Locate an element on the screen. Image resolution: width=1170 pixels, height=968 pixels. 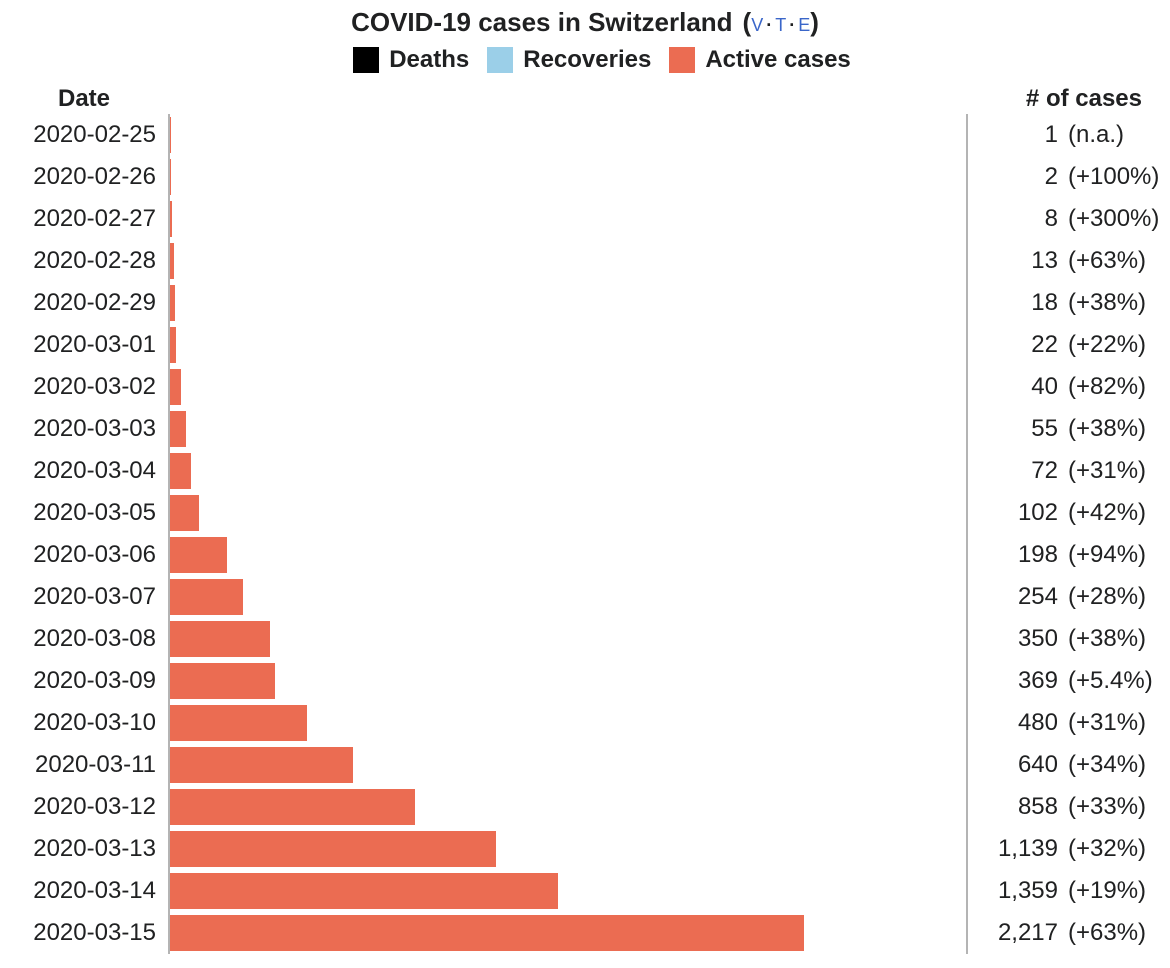
date-label: 2020-03-15 is located at coordinates (94, 932).